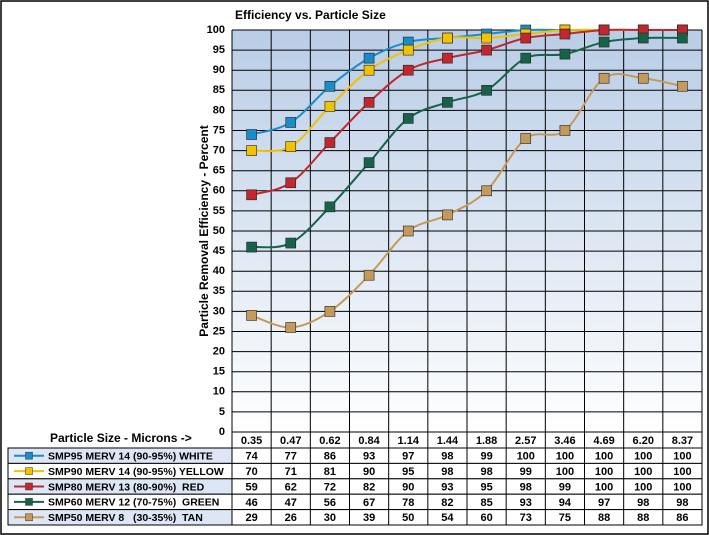  What do you see at coordinates (565, 503) in the screenshot?
I see `table-value: 94` at bounding box center [565, 503].